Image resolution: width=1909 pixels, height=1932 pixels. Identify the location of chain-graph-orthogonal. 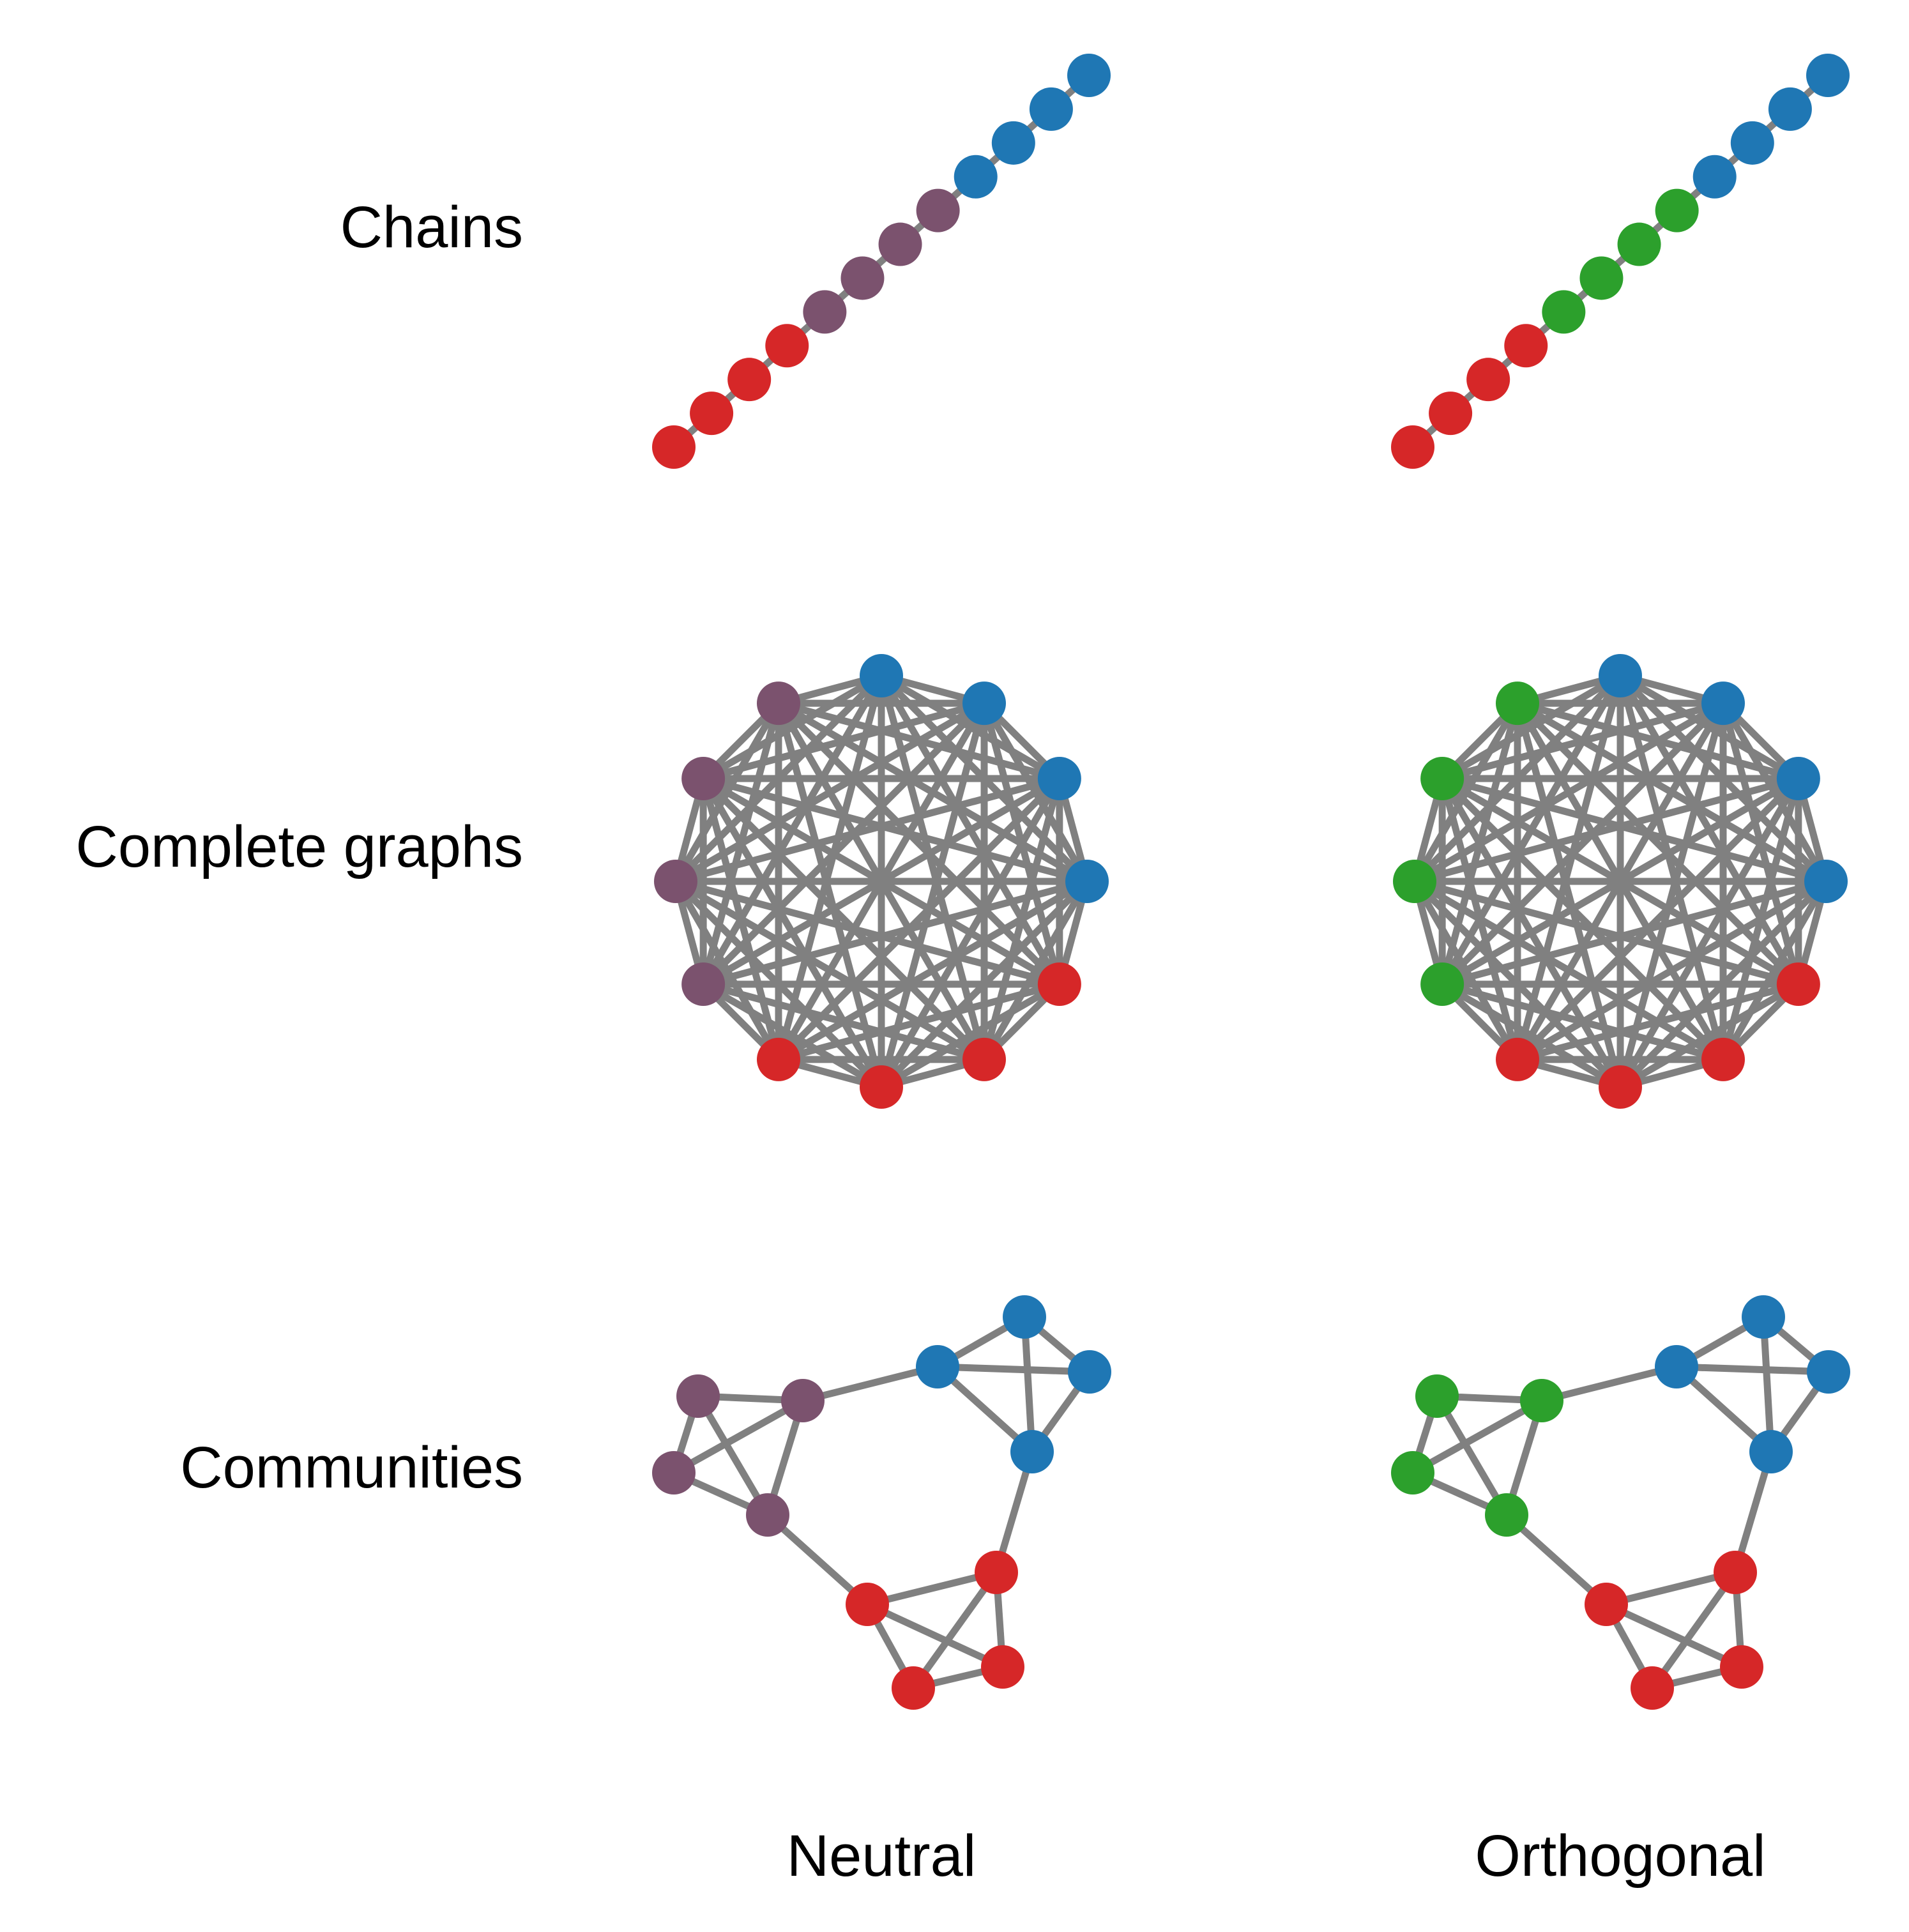
(1620, 261).